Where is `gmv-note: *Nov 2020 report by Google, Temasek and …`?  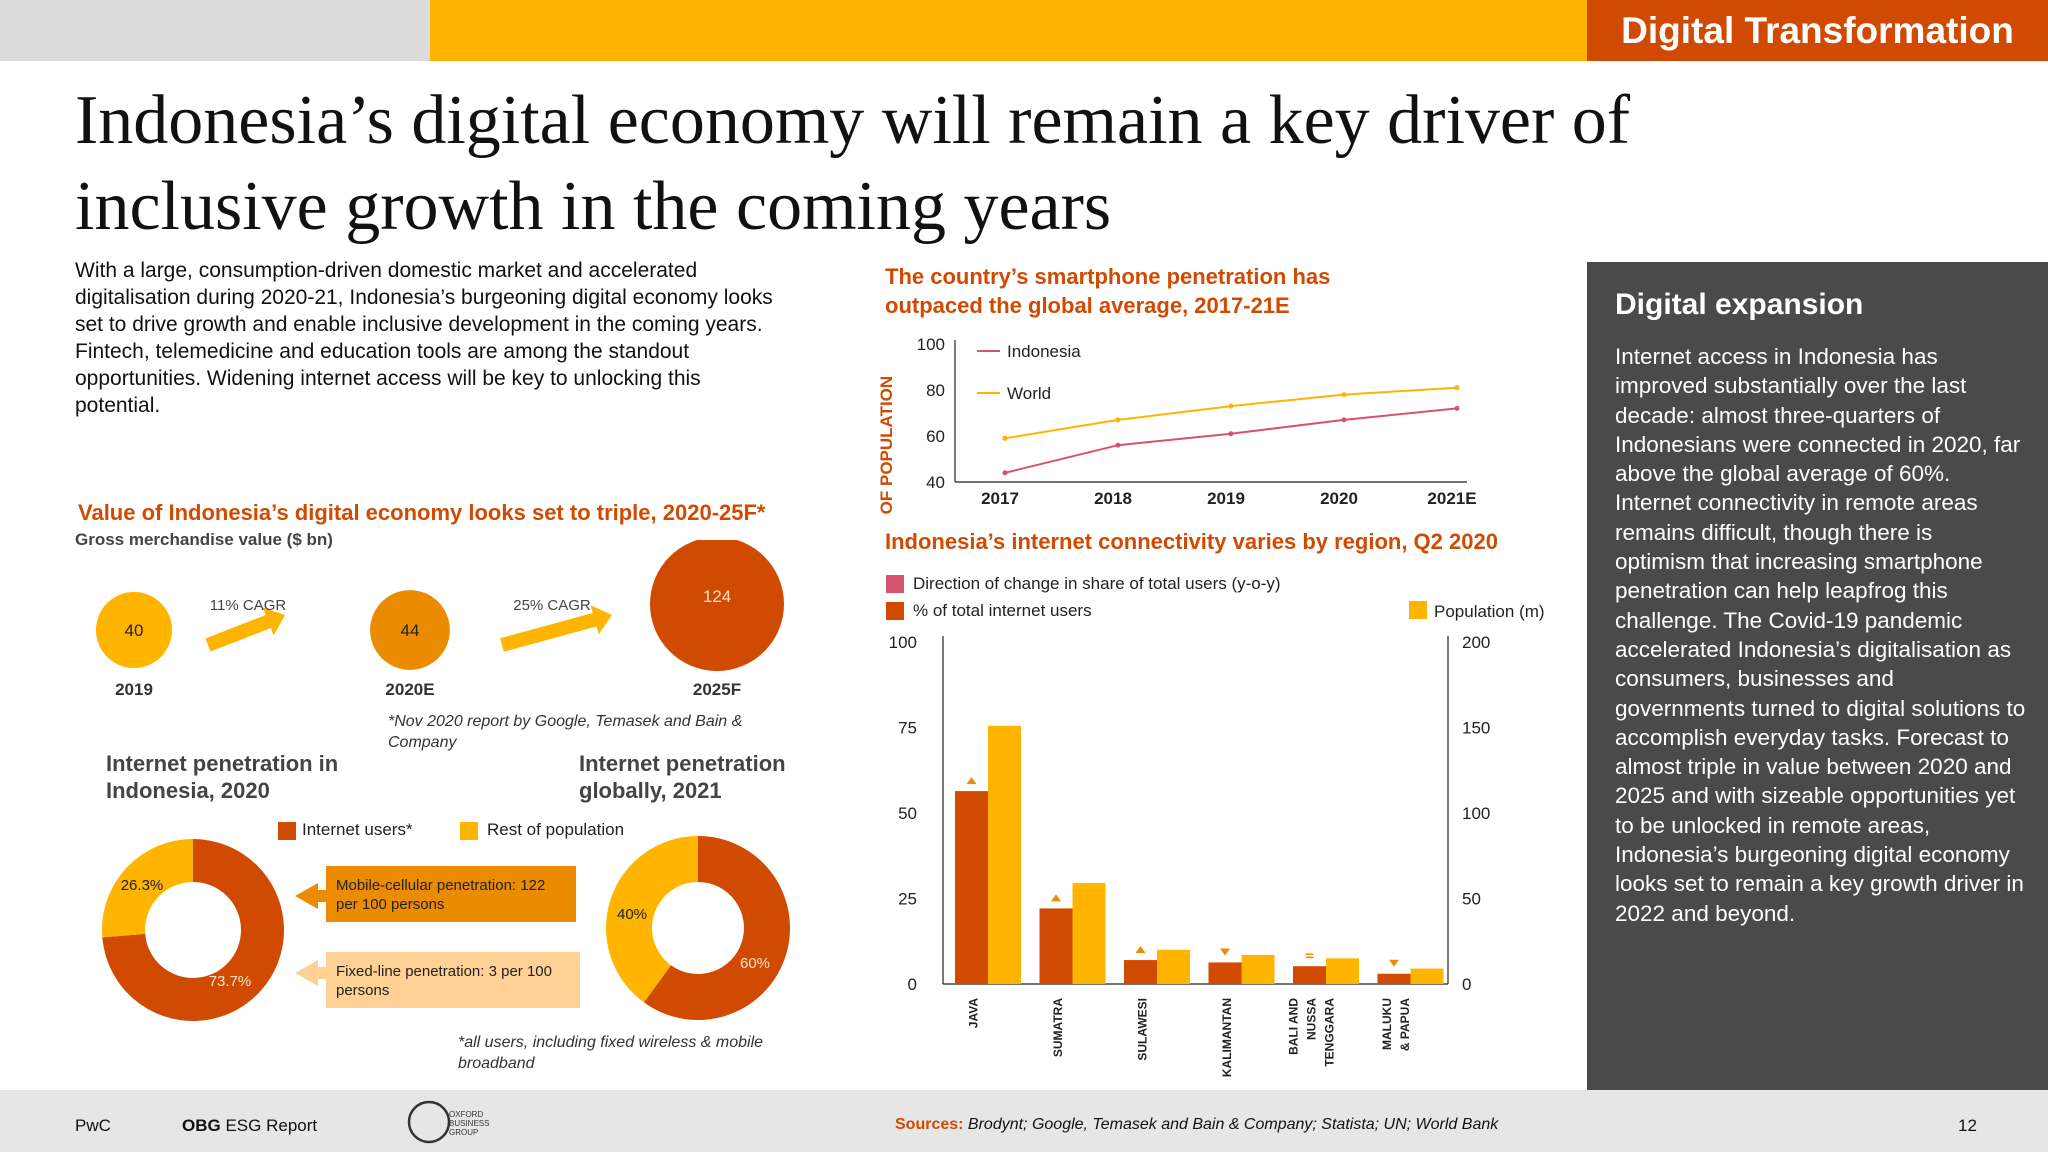 gmv-note: *Nov 2020 report by Google, Temasek and … is located at coordinates (565, 732).